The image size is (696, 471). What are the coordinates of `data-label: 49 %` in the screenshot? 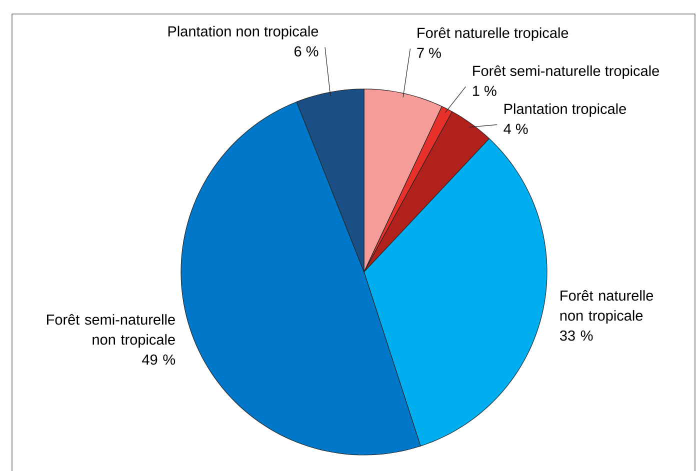 It's located at (159, 359).